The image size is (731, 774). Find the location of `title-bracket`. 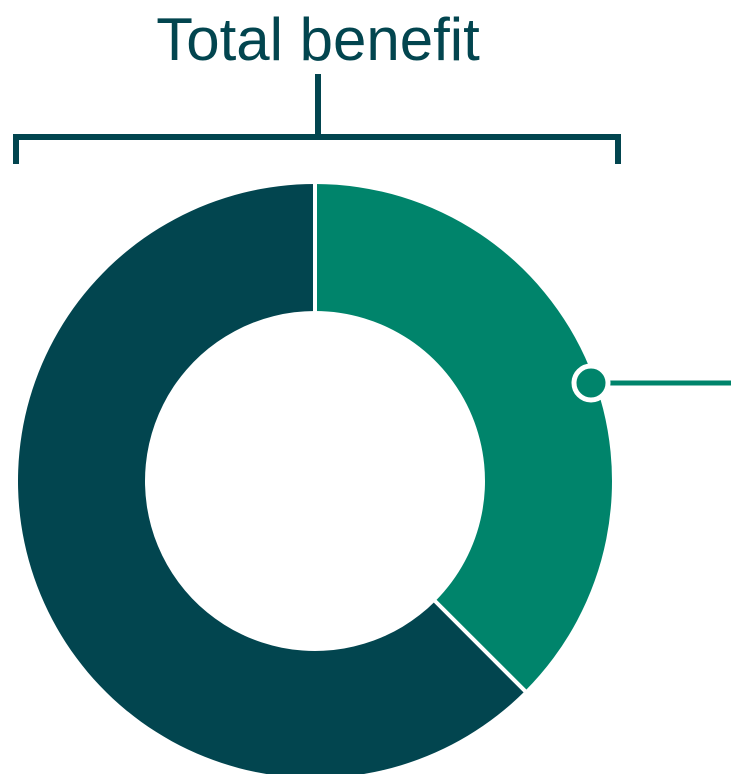

title-bracket is located at coordinates (317, 119).